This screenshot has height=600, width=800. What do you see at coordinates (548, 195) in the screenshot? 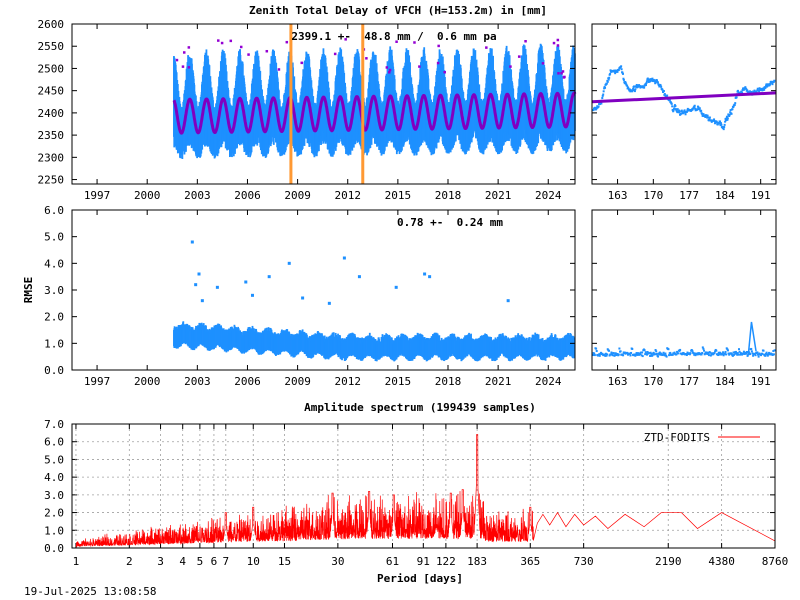
I see `ztd-x-tick-label: 2024` at bounding box center [548, 195].